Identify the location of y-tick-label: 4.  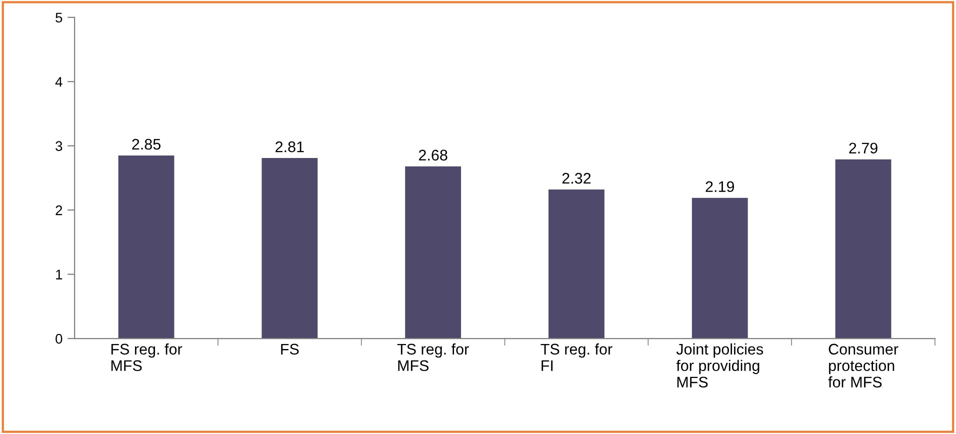
(58, 82).